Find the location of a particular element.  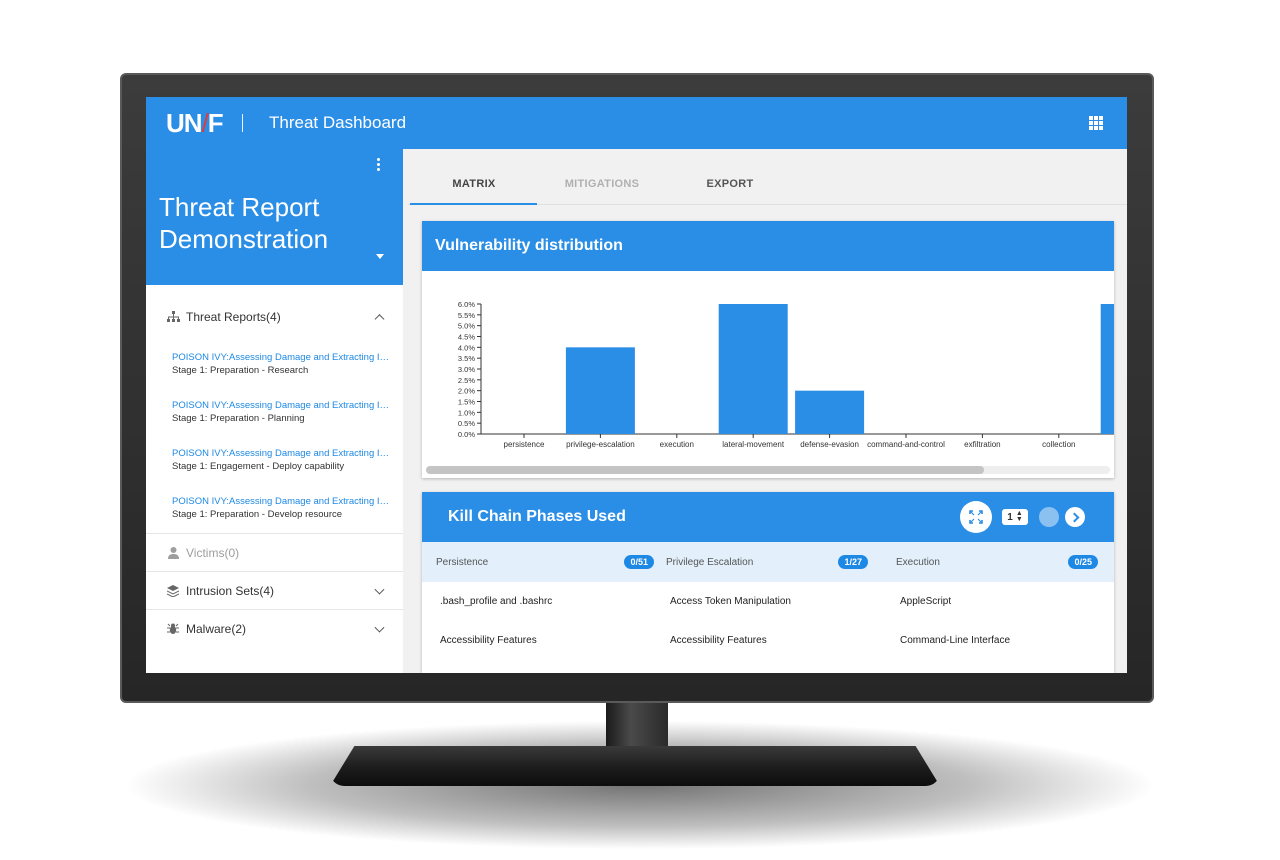

sitemap-icon is located at coordinates (173, 317).